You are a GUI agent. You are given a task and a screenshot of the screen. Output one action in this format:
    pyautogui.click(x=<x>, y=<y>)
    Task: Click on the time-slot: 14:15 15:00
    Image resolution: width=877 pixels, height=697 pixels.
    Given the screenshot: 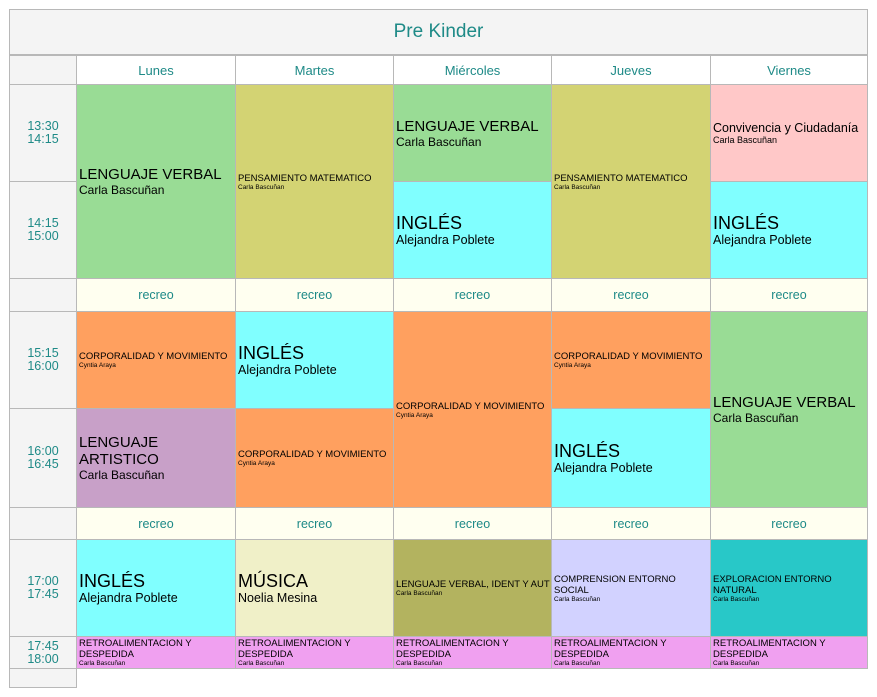 What is the action you would take?
    pyautogui.click(x=43, y=230)
    